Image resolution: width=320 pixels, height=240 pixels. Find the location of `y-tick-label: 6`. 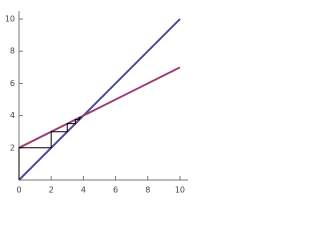

y-tick-label: 6 is located at coordinates (12, 83).